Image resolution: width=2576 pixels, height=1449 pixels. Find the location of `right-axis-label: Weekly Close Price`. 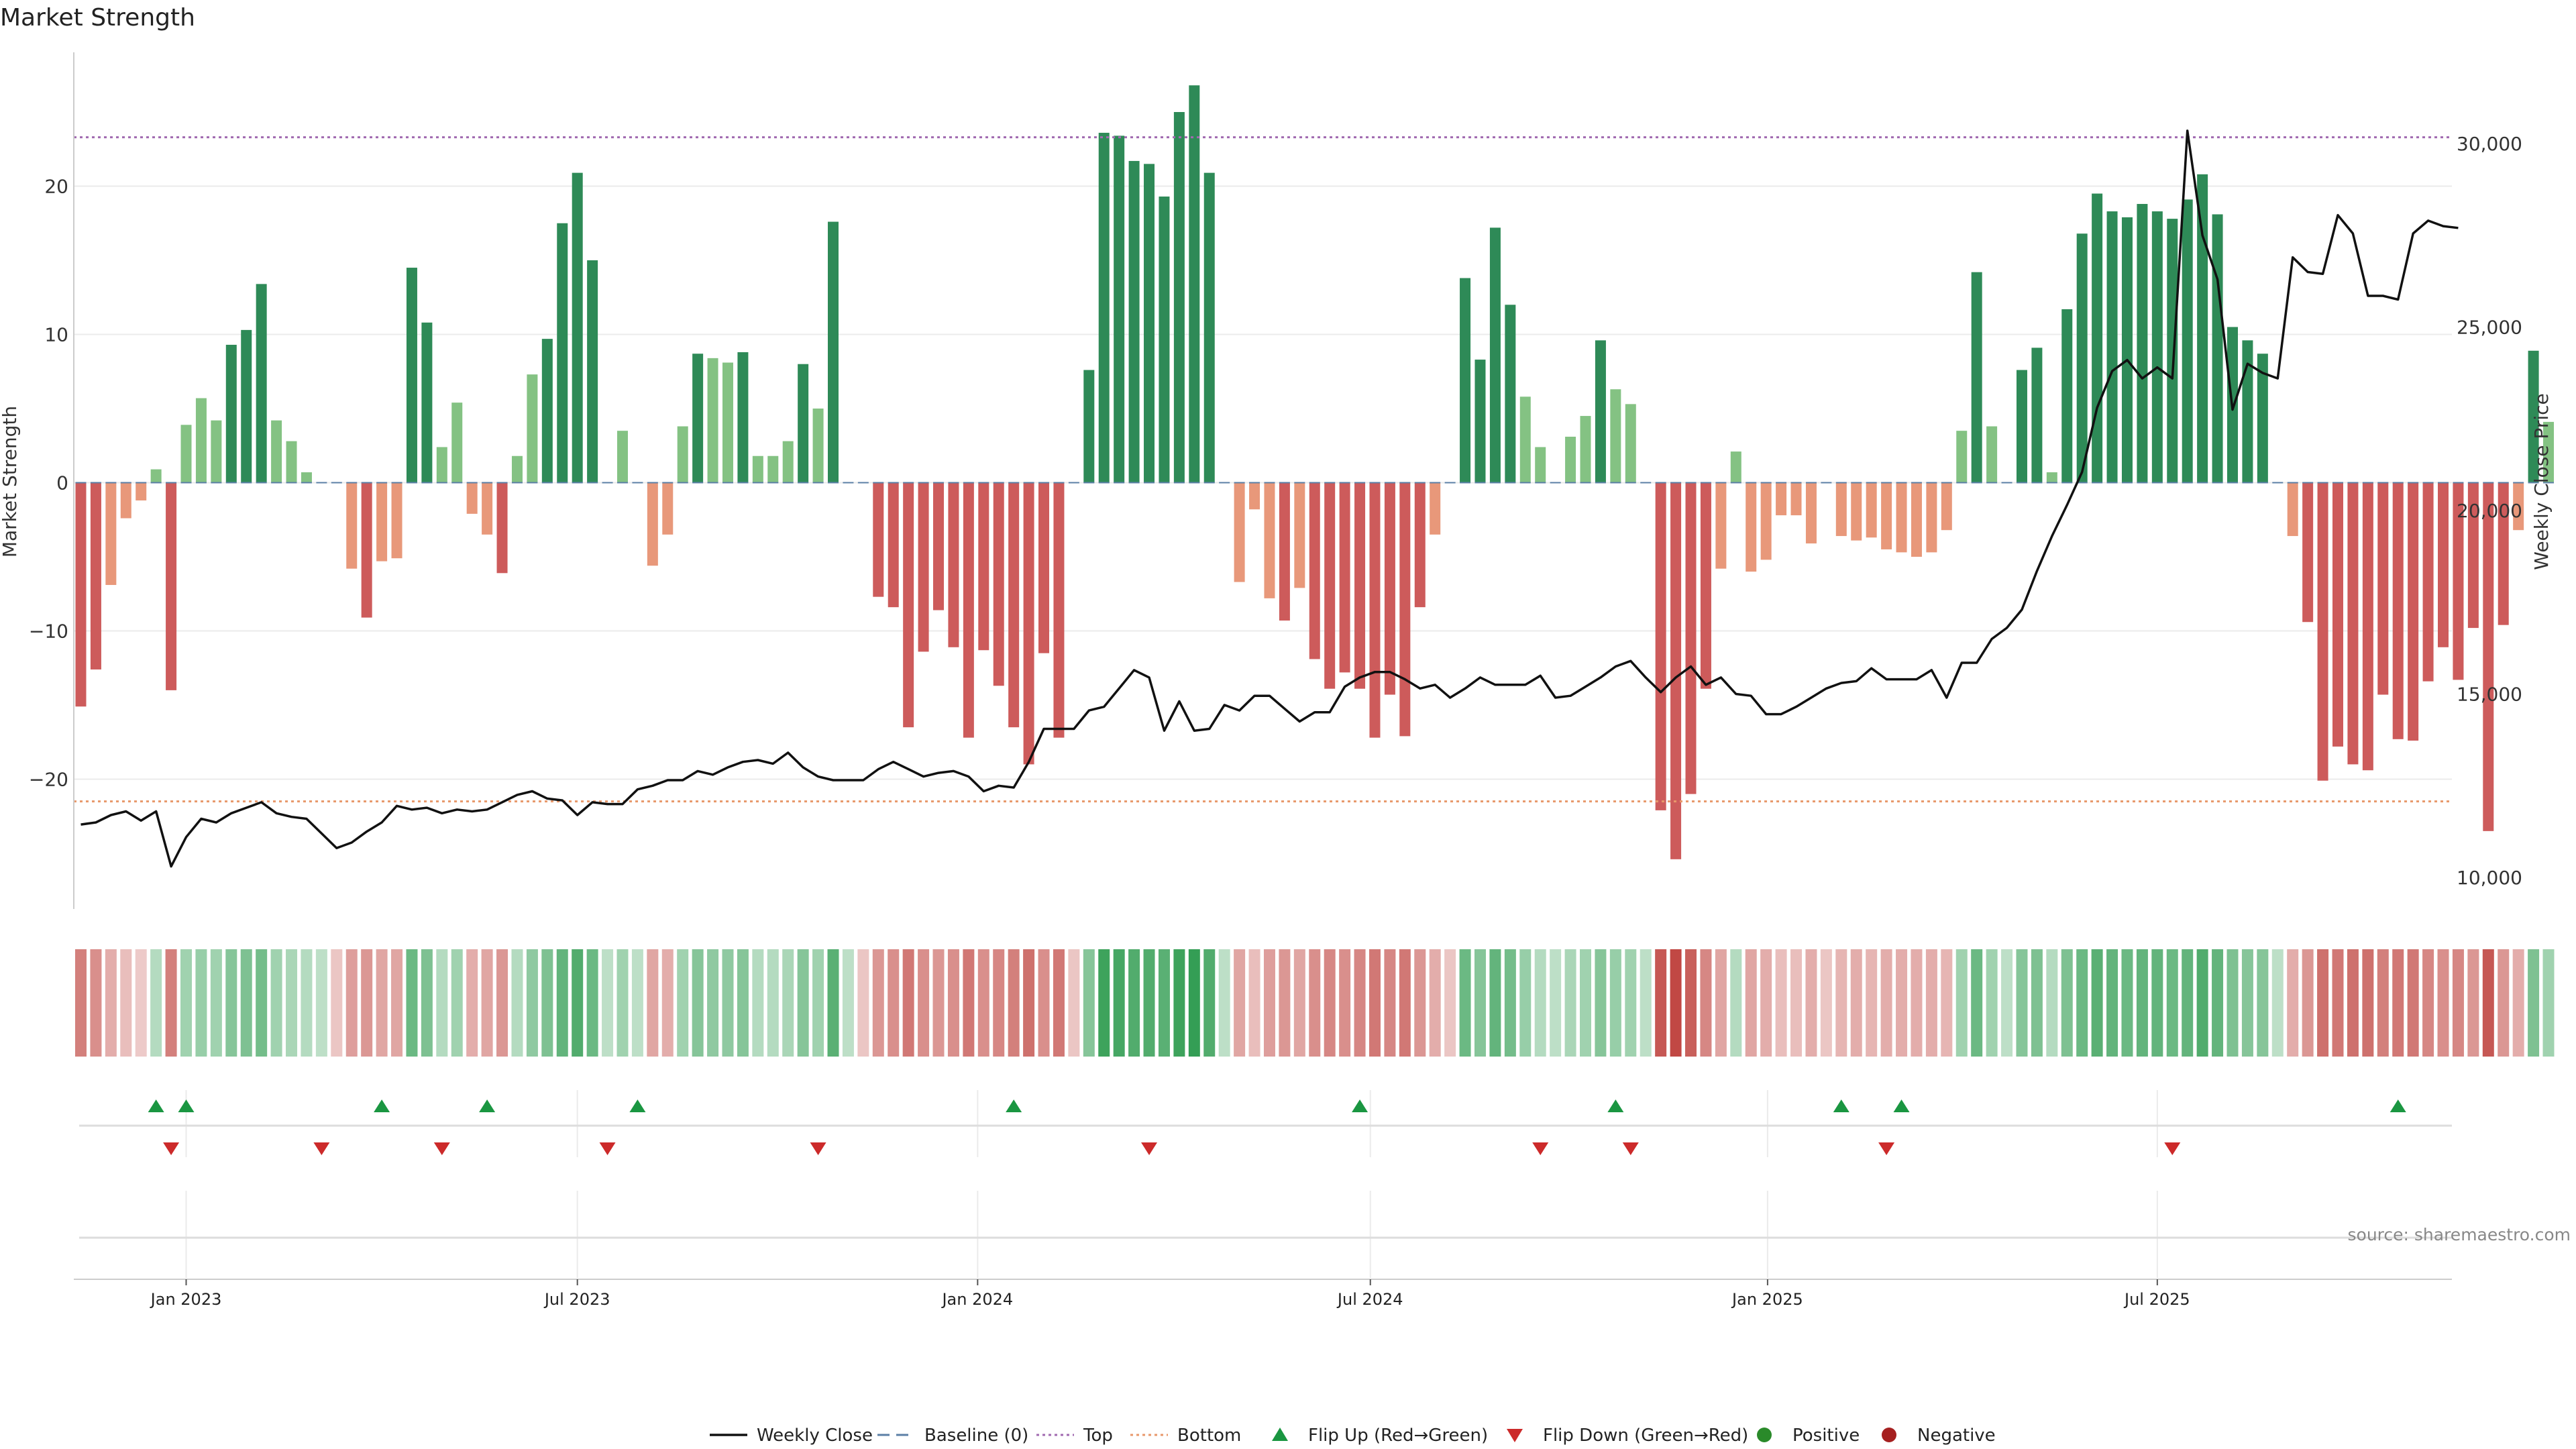

right-axis-label: Weekly Close Price is located at coordinates (2541, 481).